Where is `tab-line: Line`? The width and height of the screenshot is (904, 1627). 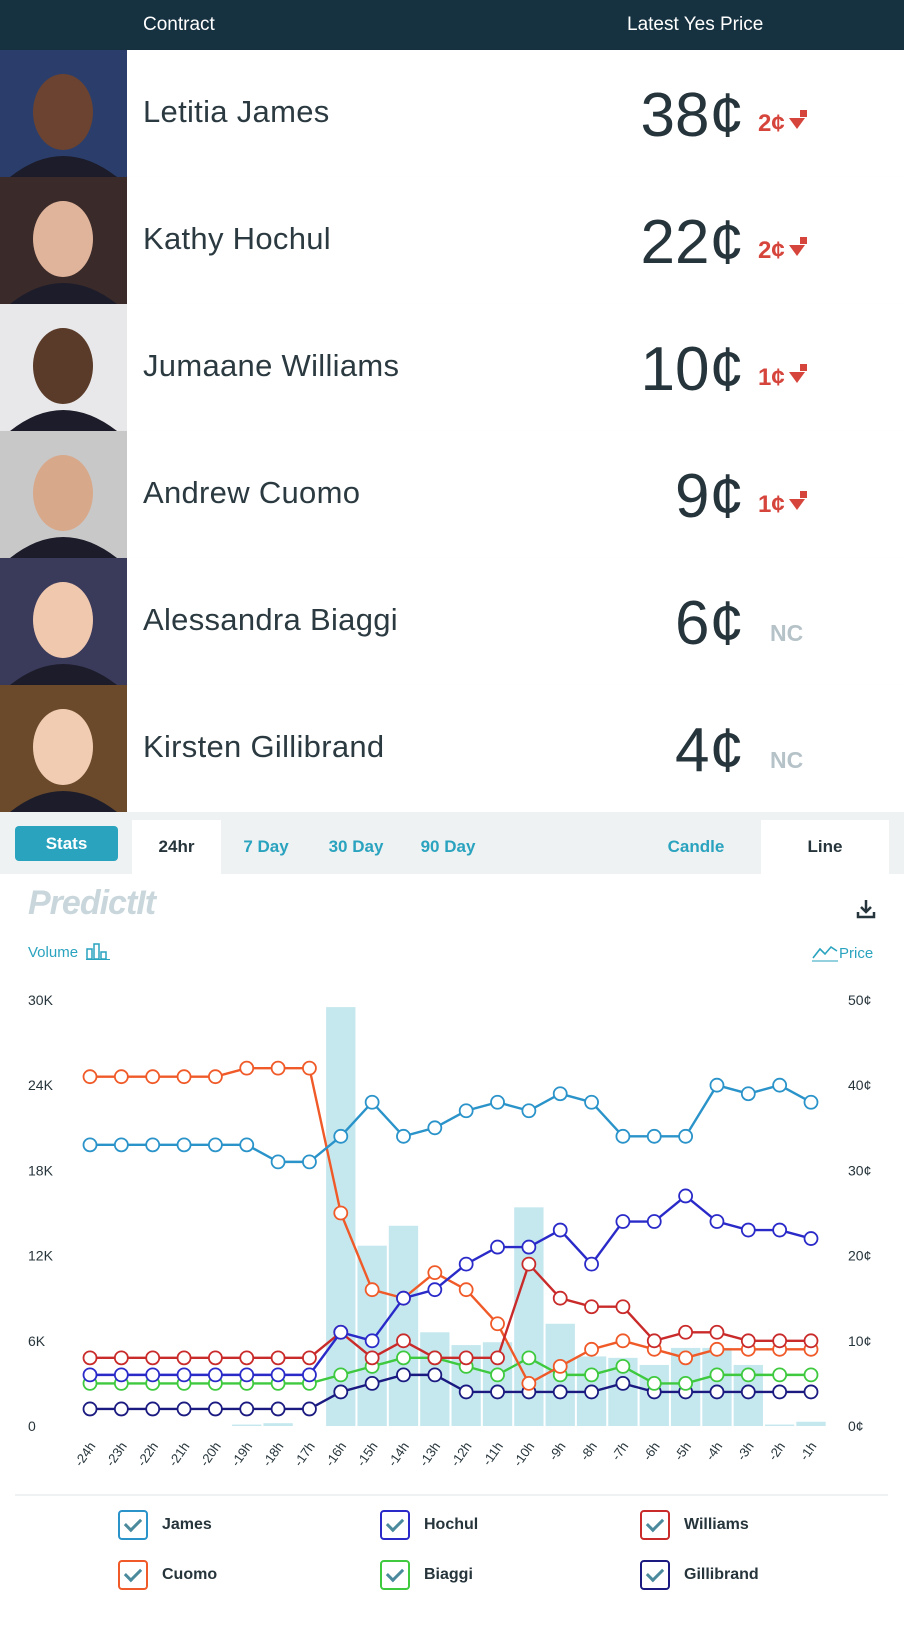 tab-line: Line is located at coordinates (825, 847).